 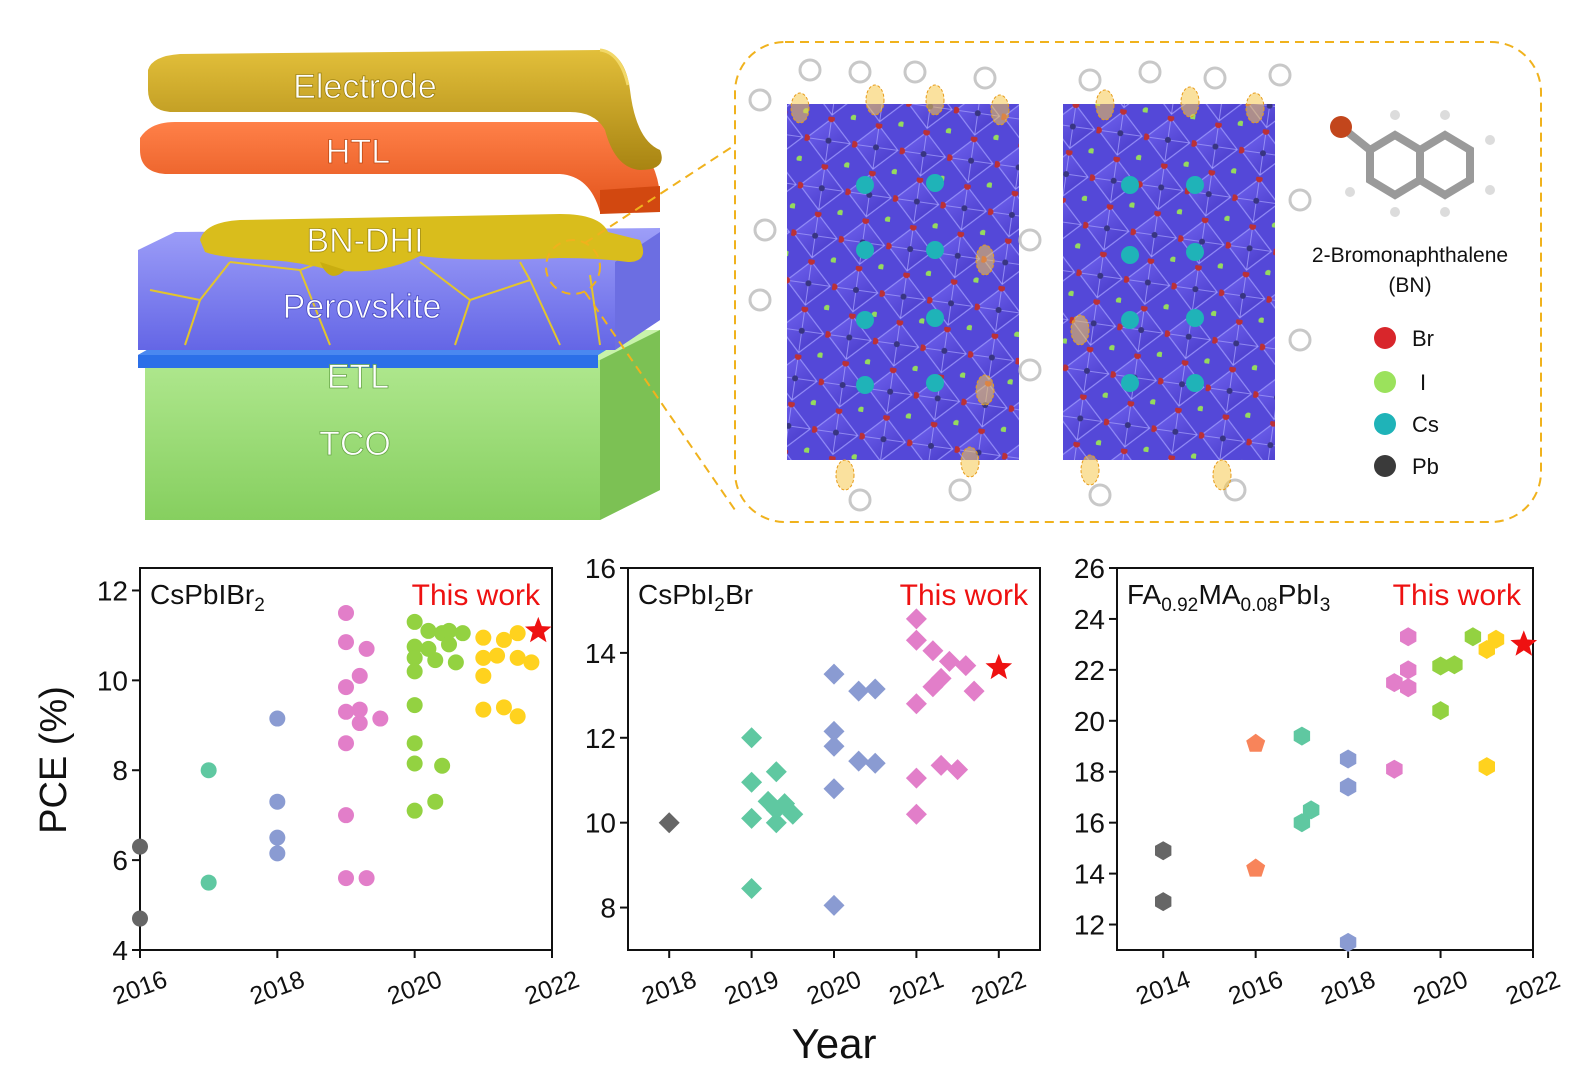 What do you see at coordinates (364, 241) in the screenshot?
I see `layer-label-bn-dhi: BN-DHI` at bounding box center [364, 241].